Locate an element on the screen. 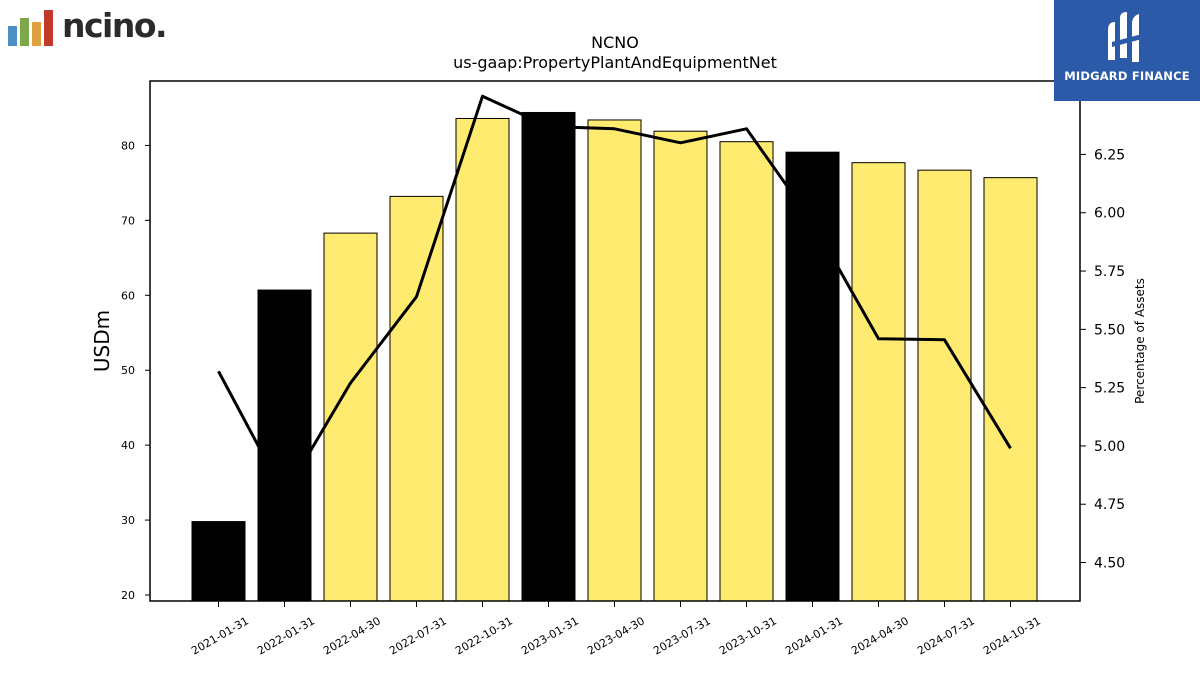 The image size is (1200, 675). y-tick-label: 50 is located at coordinates (128, 370).